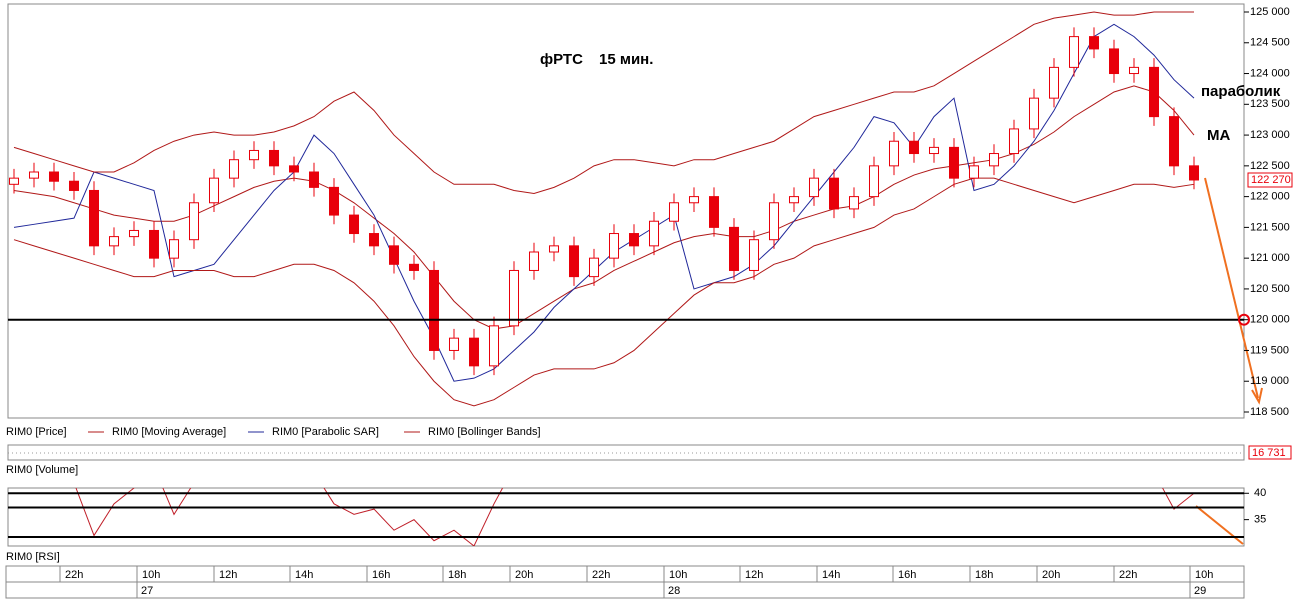  What do you see at coordinates (1231, 288) in the screenshot?
I see `forecast-arrow` at bounding box center [1231, 288].